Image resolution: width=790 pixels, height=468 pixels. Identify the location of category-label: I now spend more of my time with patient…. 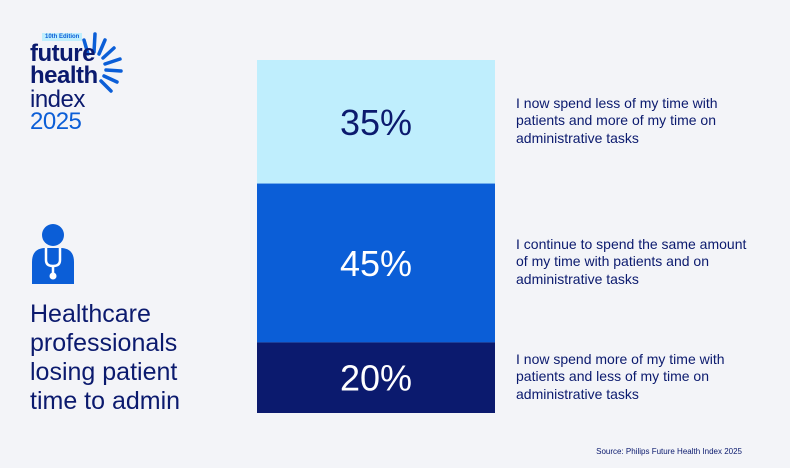
(620, 376).